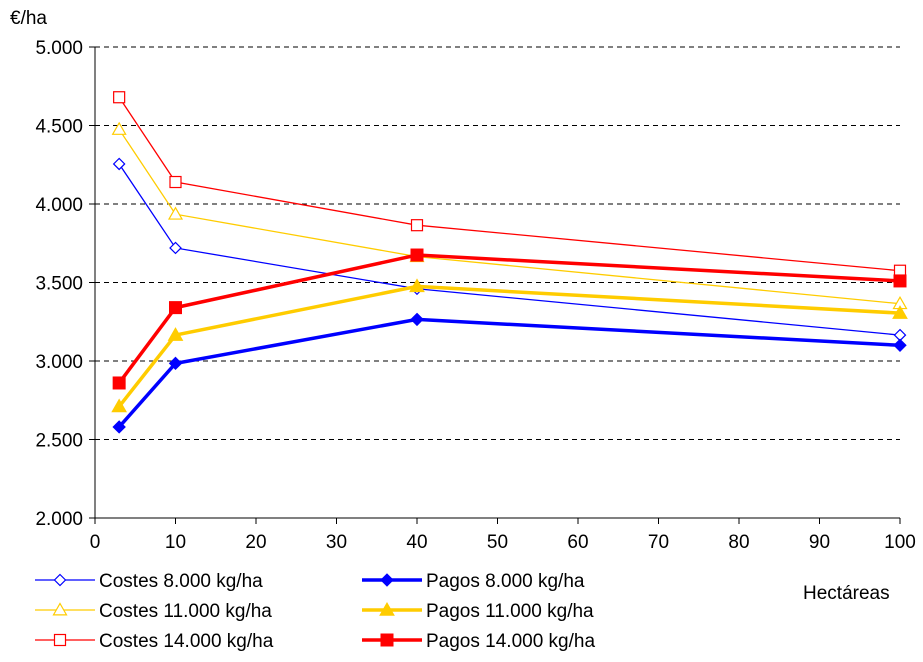 The width and height of the screenshot is (923, 662). I want to click on y-tick-label: 3.500, so click(59, 284).